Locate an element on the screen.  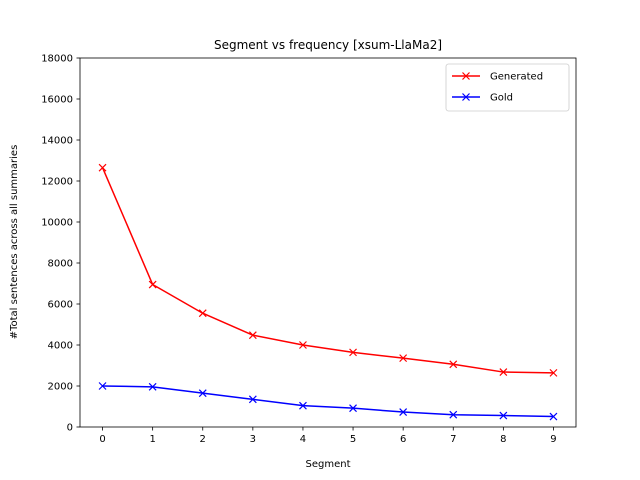
x-tick-label: 0 is located at coordinates (102, 439).